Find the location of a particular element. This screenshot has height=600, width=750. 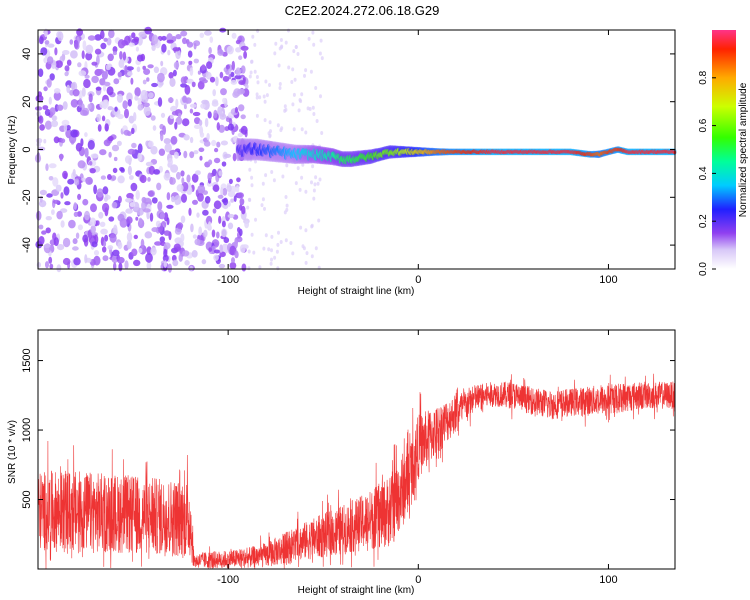

y-tick-label: 0 is located at coordinates (27, 149).